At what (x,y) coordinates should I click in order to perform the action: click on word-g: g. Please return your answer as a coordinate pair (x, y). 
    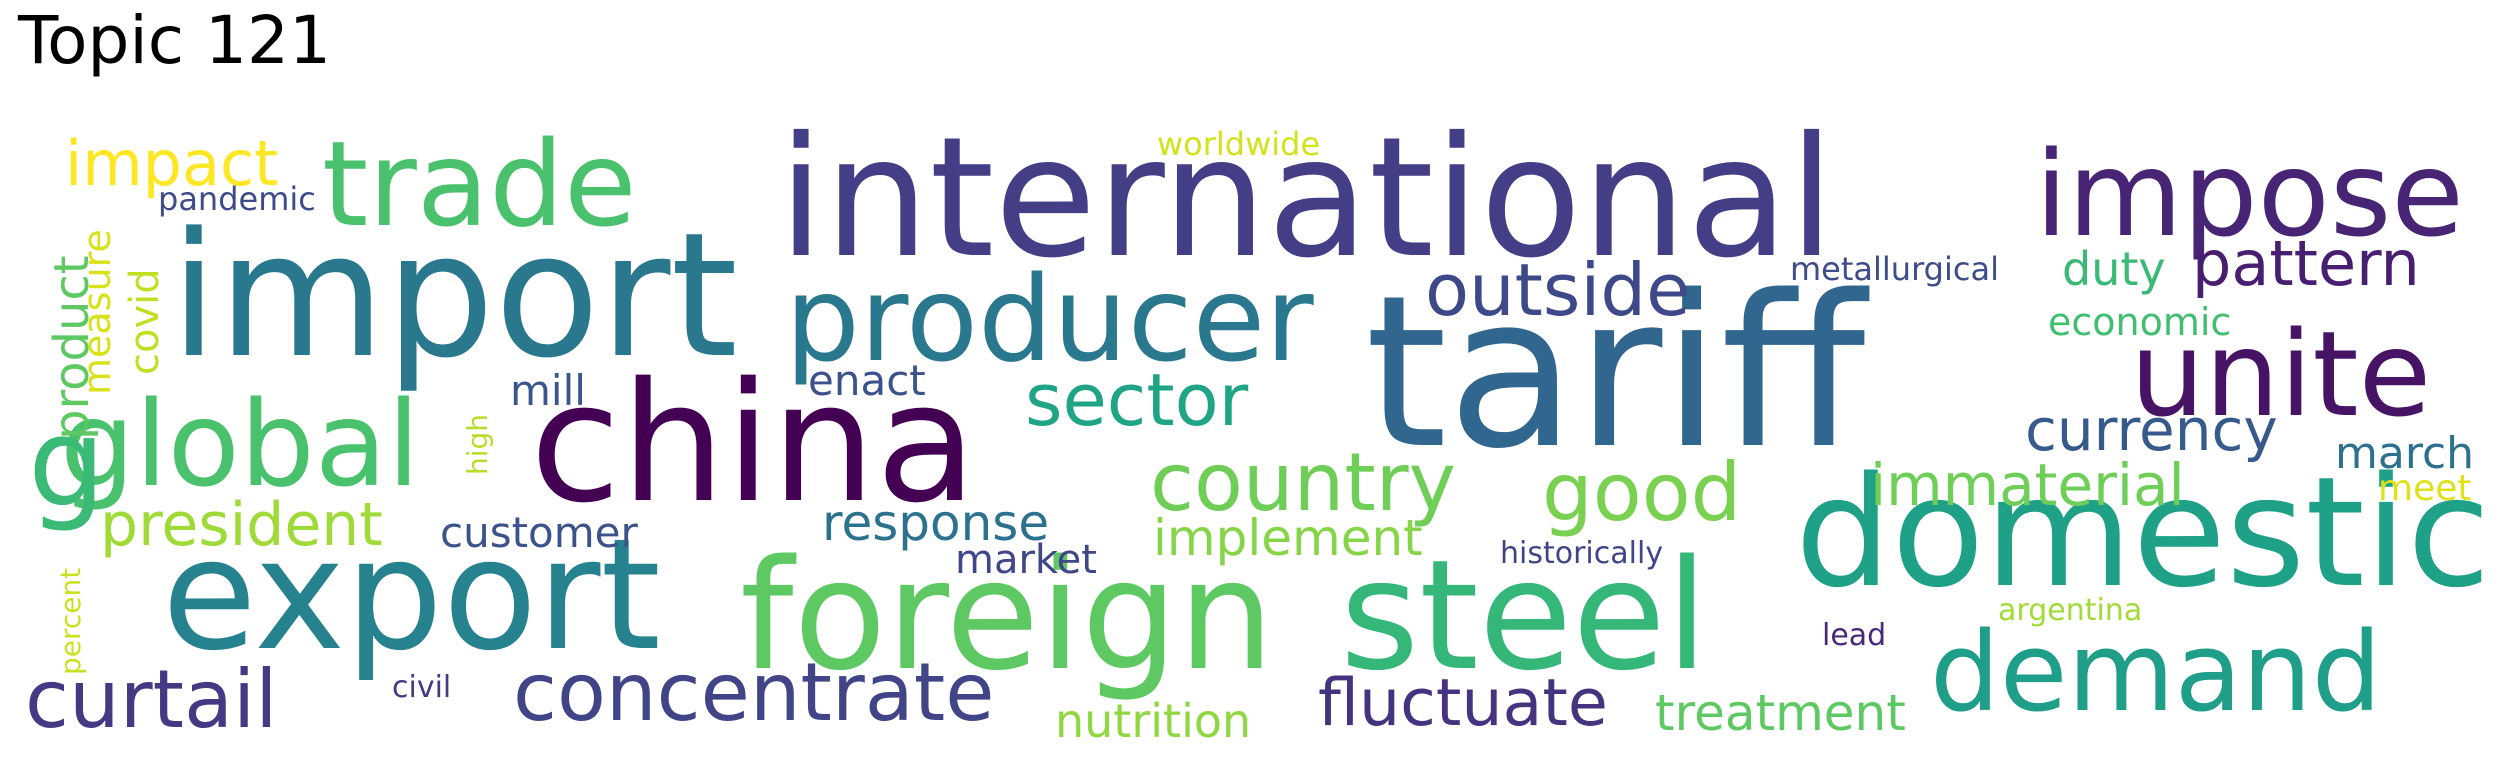
    Looking at the image, I should click on (66, 463).